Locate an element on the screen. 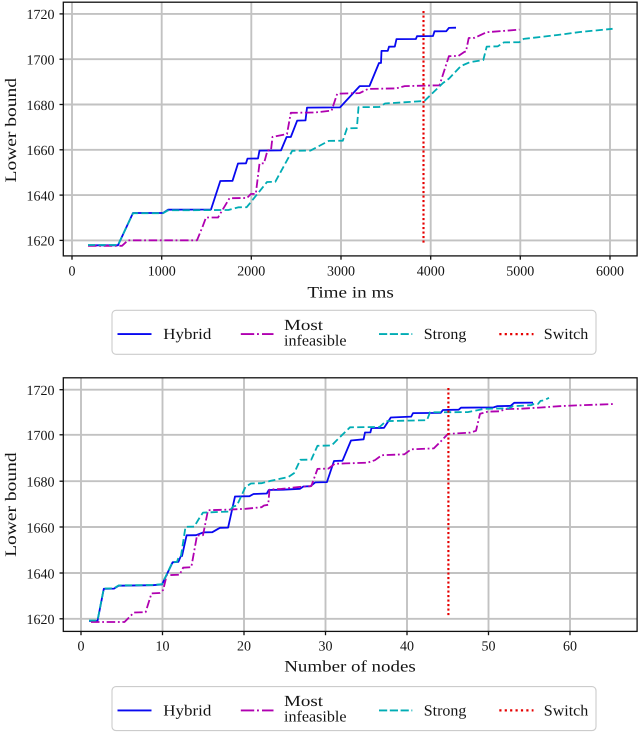 The width and height of the screenshot is (640, 734). svg-text: Time in ms is located at coordinates (350, 292).